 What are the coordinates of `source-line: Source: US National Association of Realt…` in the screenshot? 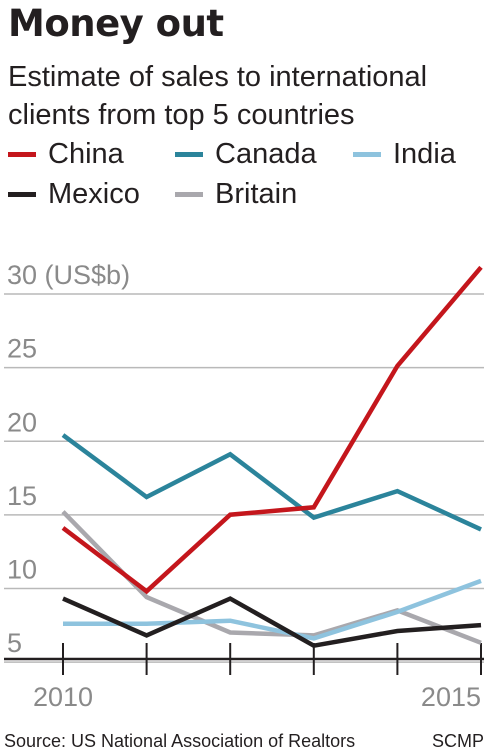 It's located at (244, 741).